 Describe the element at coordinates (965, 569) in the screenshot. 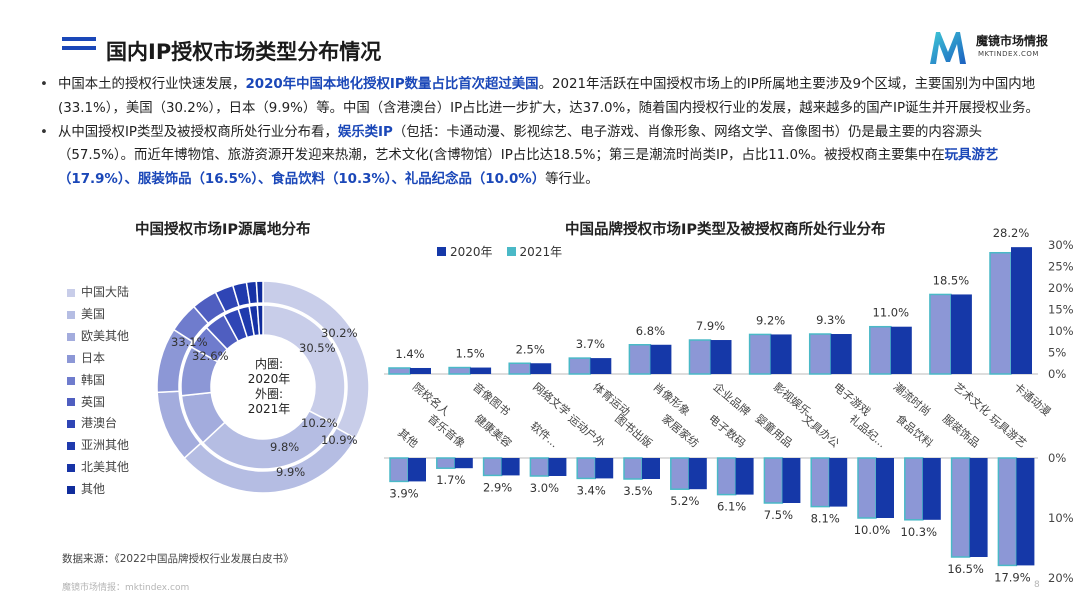

I see `bar-data-label: 16.5%` at that location.